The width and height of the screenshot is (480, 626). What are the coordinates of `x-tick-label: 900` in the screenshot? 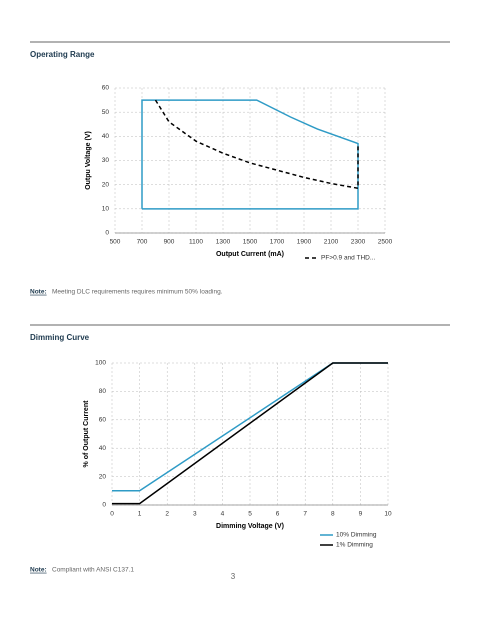 It's located at (169, 242).